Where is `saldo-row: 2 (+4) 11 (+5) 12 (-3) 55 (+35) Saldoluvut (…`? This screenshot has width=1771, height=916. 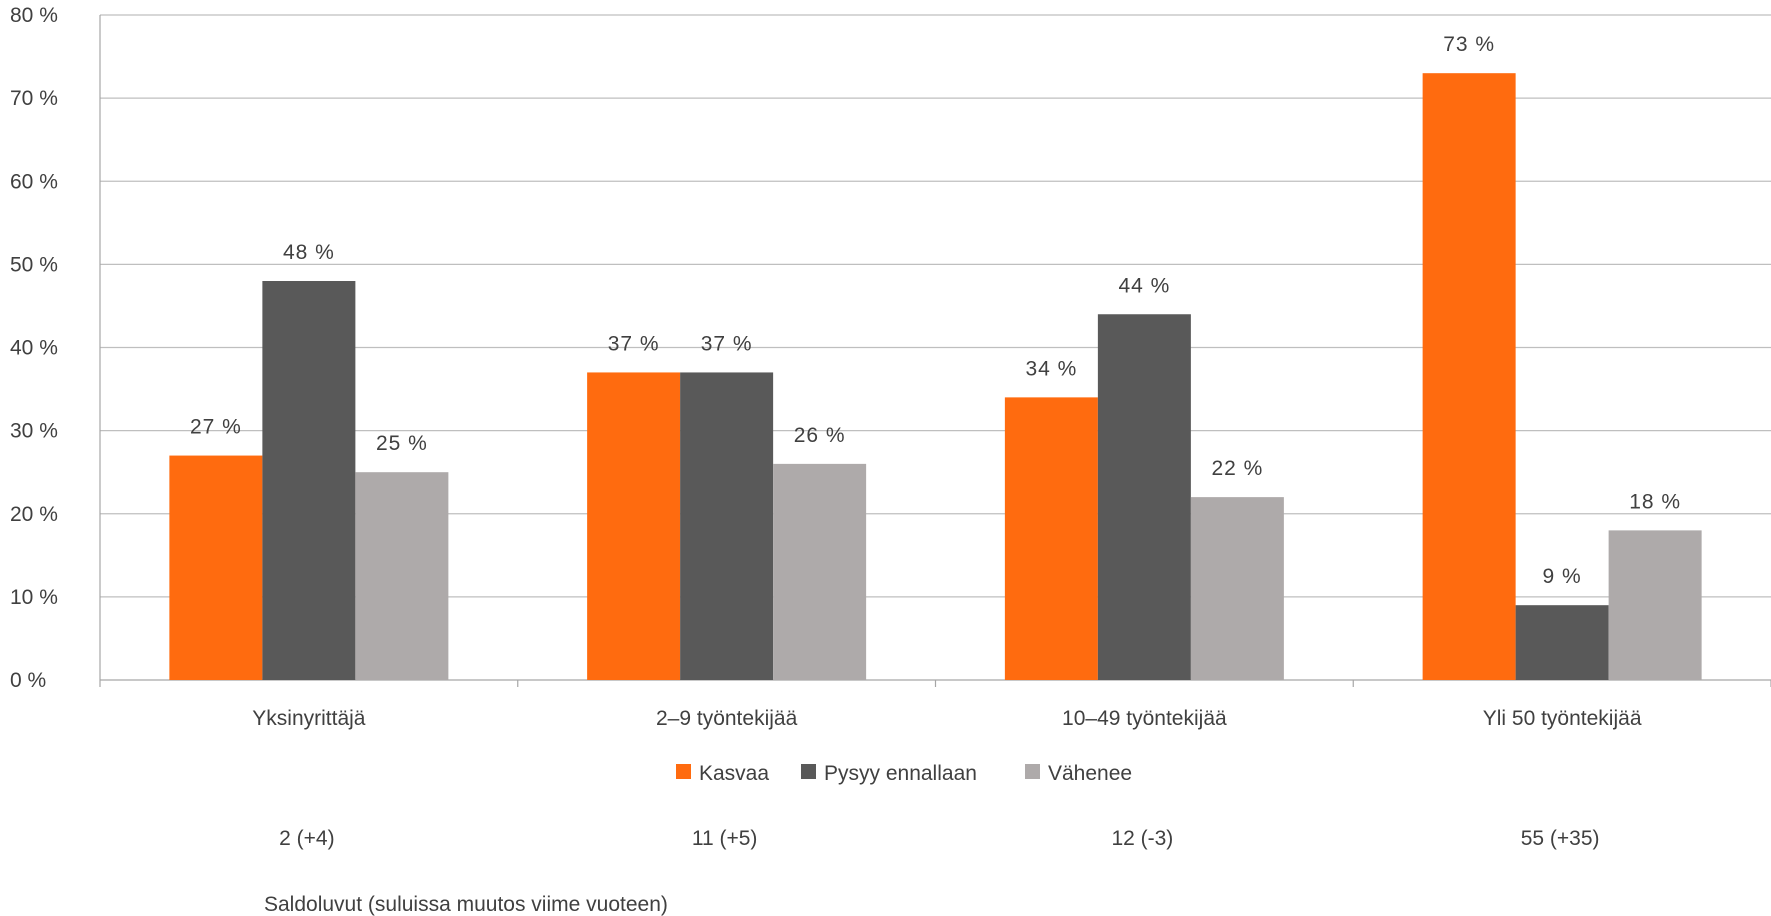 saldo-row: 2 (+4) 11 (+5) 12 (-3) 55 (+35) Saldoluvut (… is located at coordinates (932, 871).